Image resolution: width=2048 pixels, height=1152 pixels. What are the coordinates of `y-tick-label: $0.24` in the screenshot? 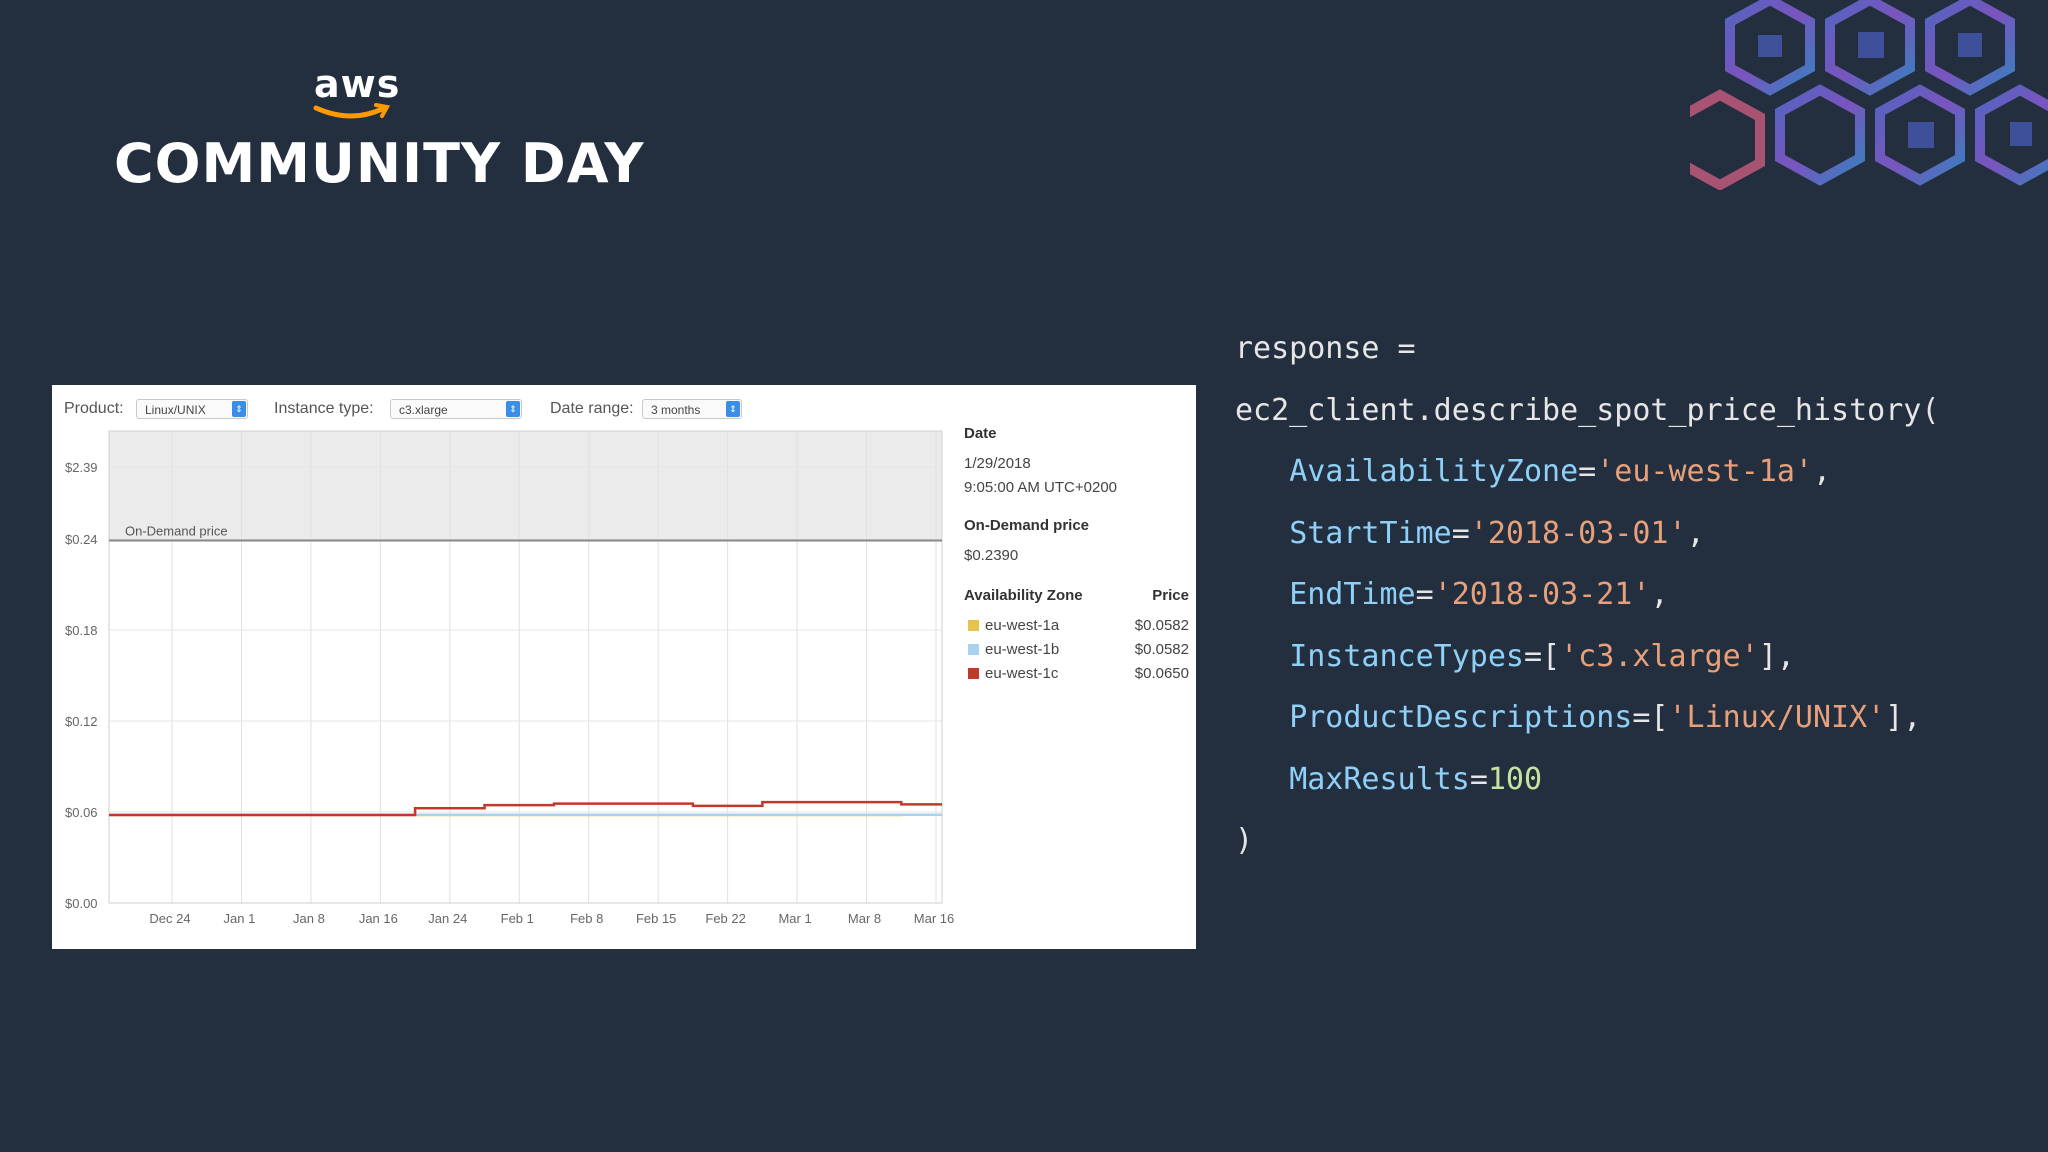 It's located at (81, 539).